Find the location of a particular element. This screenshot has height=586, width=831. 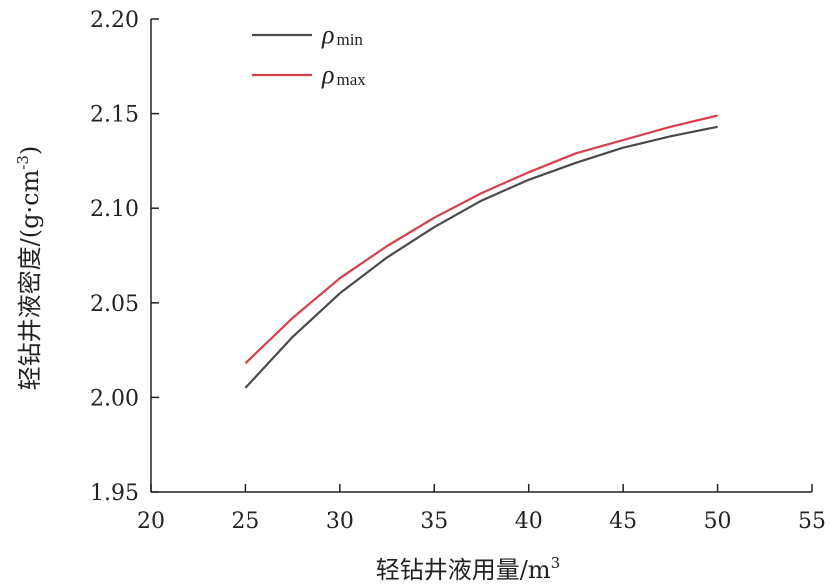

x-tick-label: 45 is located at coordinates (623, 521).